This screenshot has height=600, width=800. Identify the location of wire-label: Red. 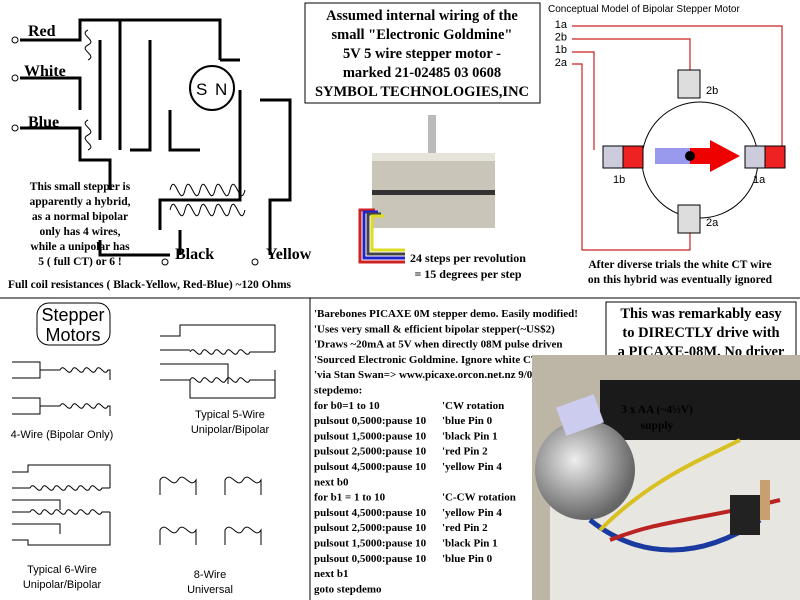
(42, 31).